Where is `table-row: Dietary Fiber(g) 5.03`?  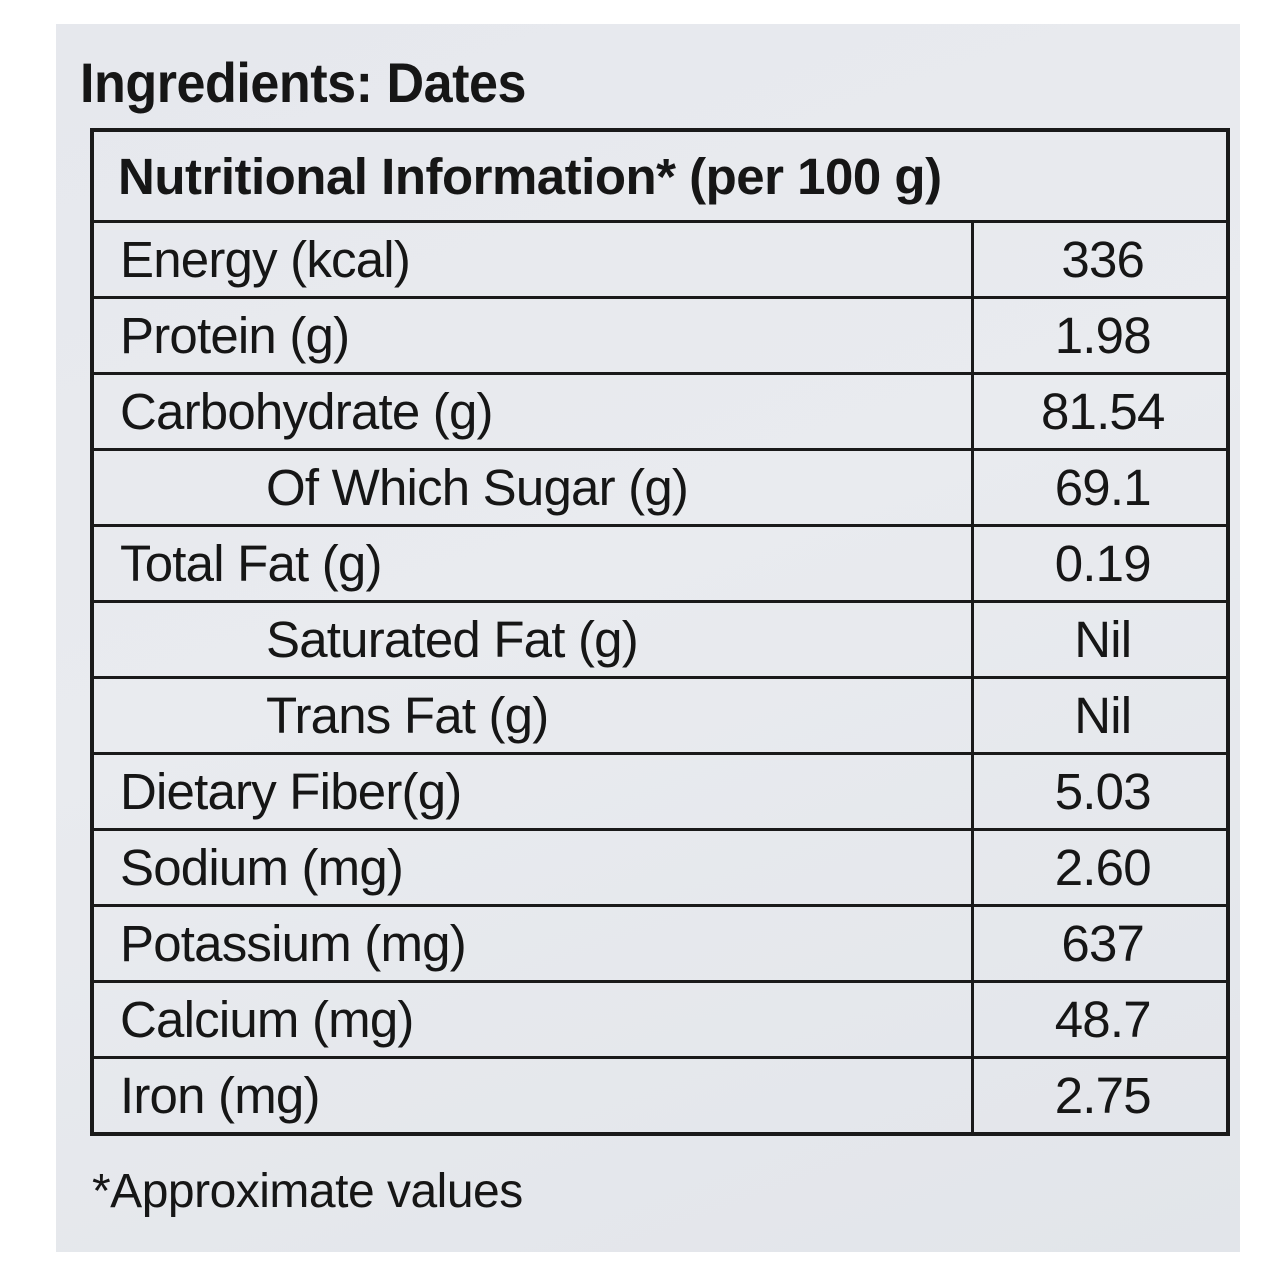
table-row: Dietary Fiber(g) 5.03 is located at coordinates (660, 791).